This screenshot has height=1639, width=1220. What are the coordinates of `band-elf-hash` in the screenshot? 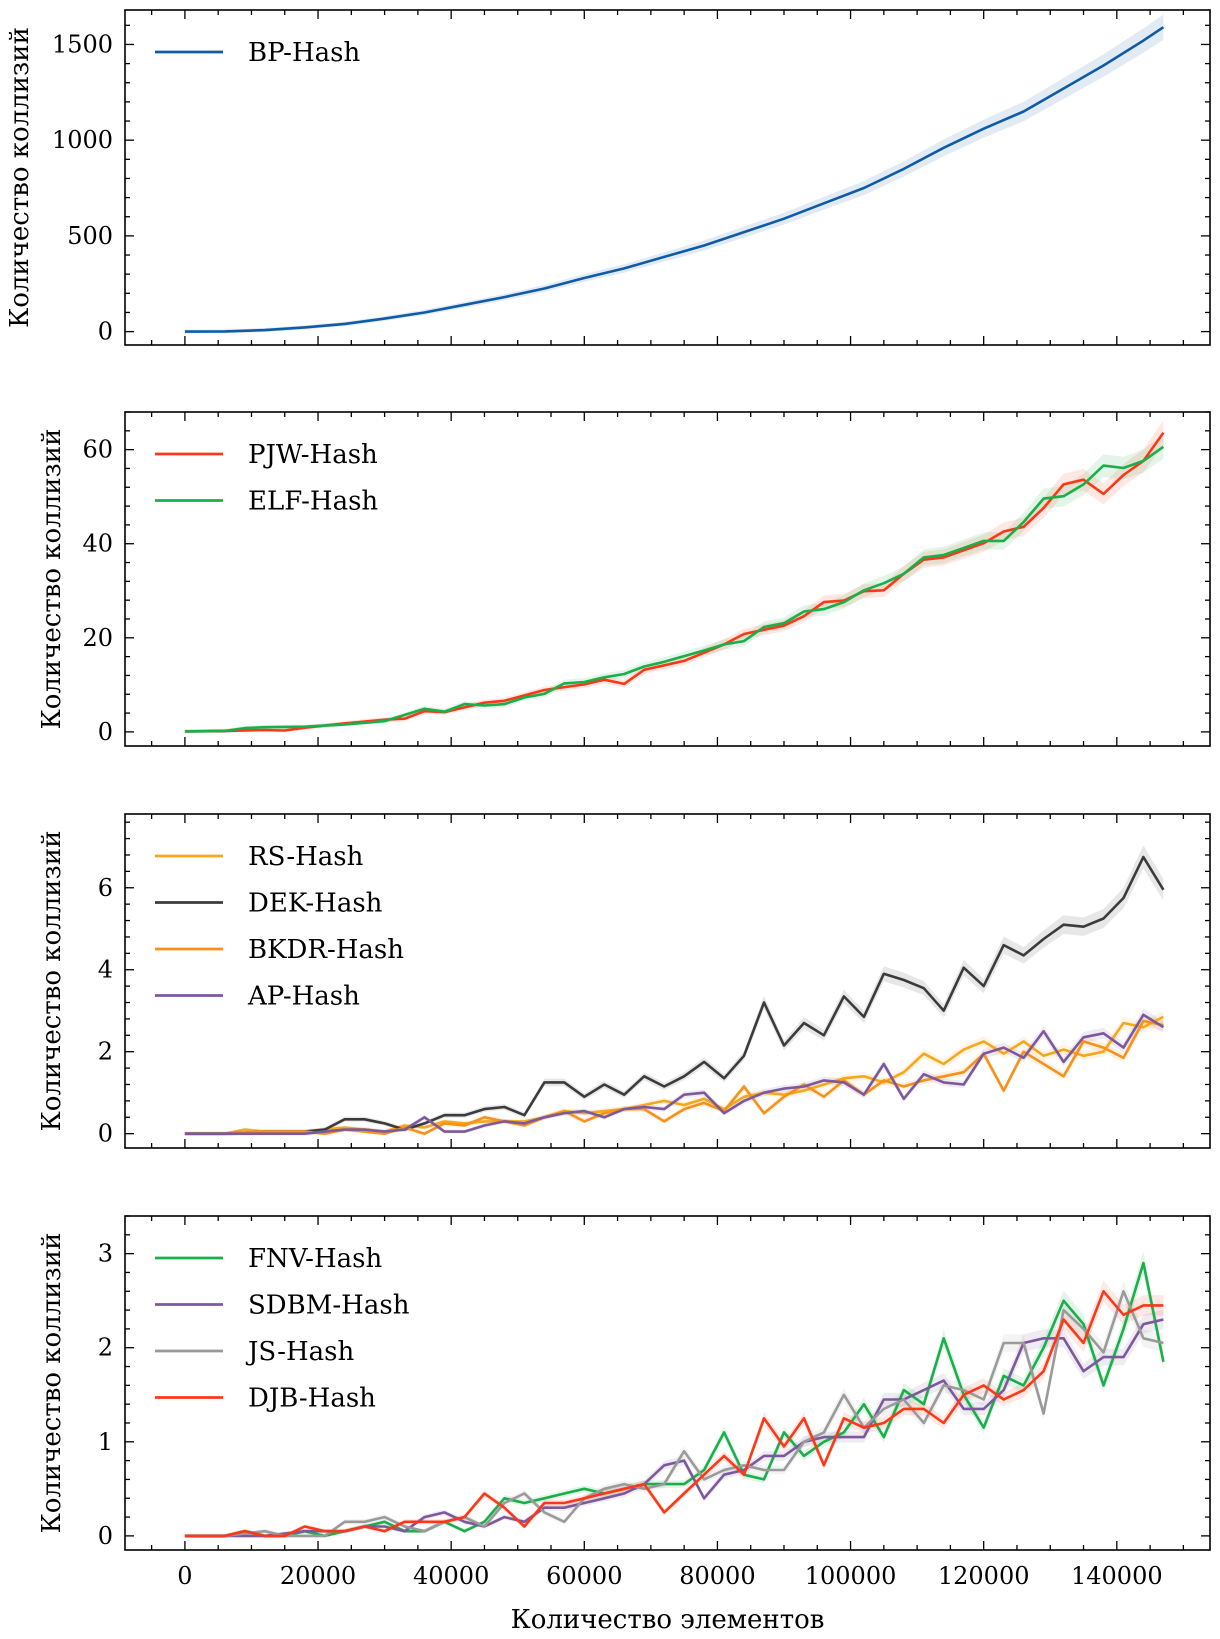 It's located at (674, 584).